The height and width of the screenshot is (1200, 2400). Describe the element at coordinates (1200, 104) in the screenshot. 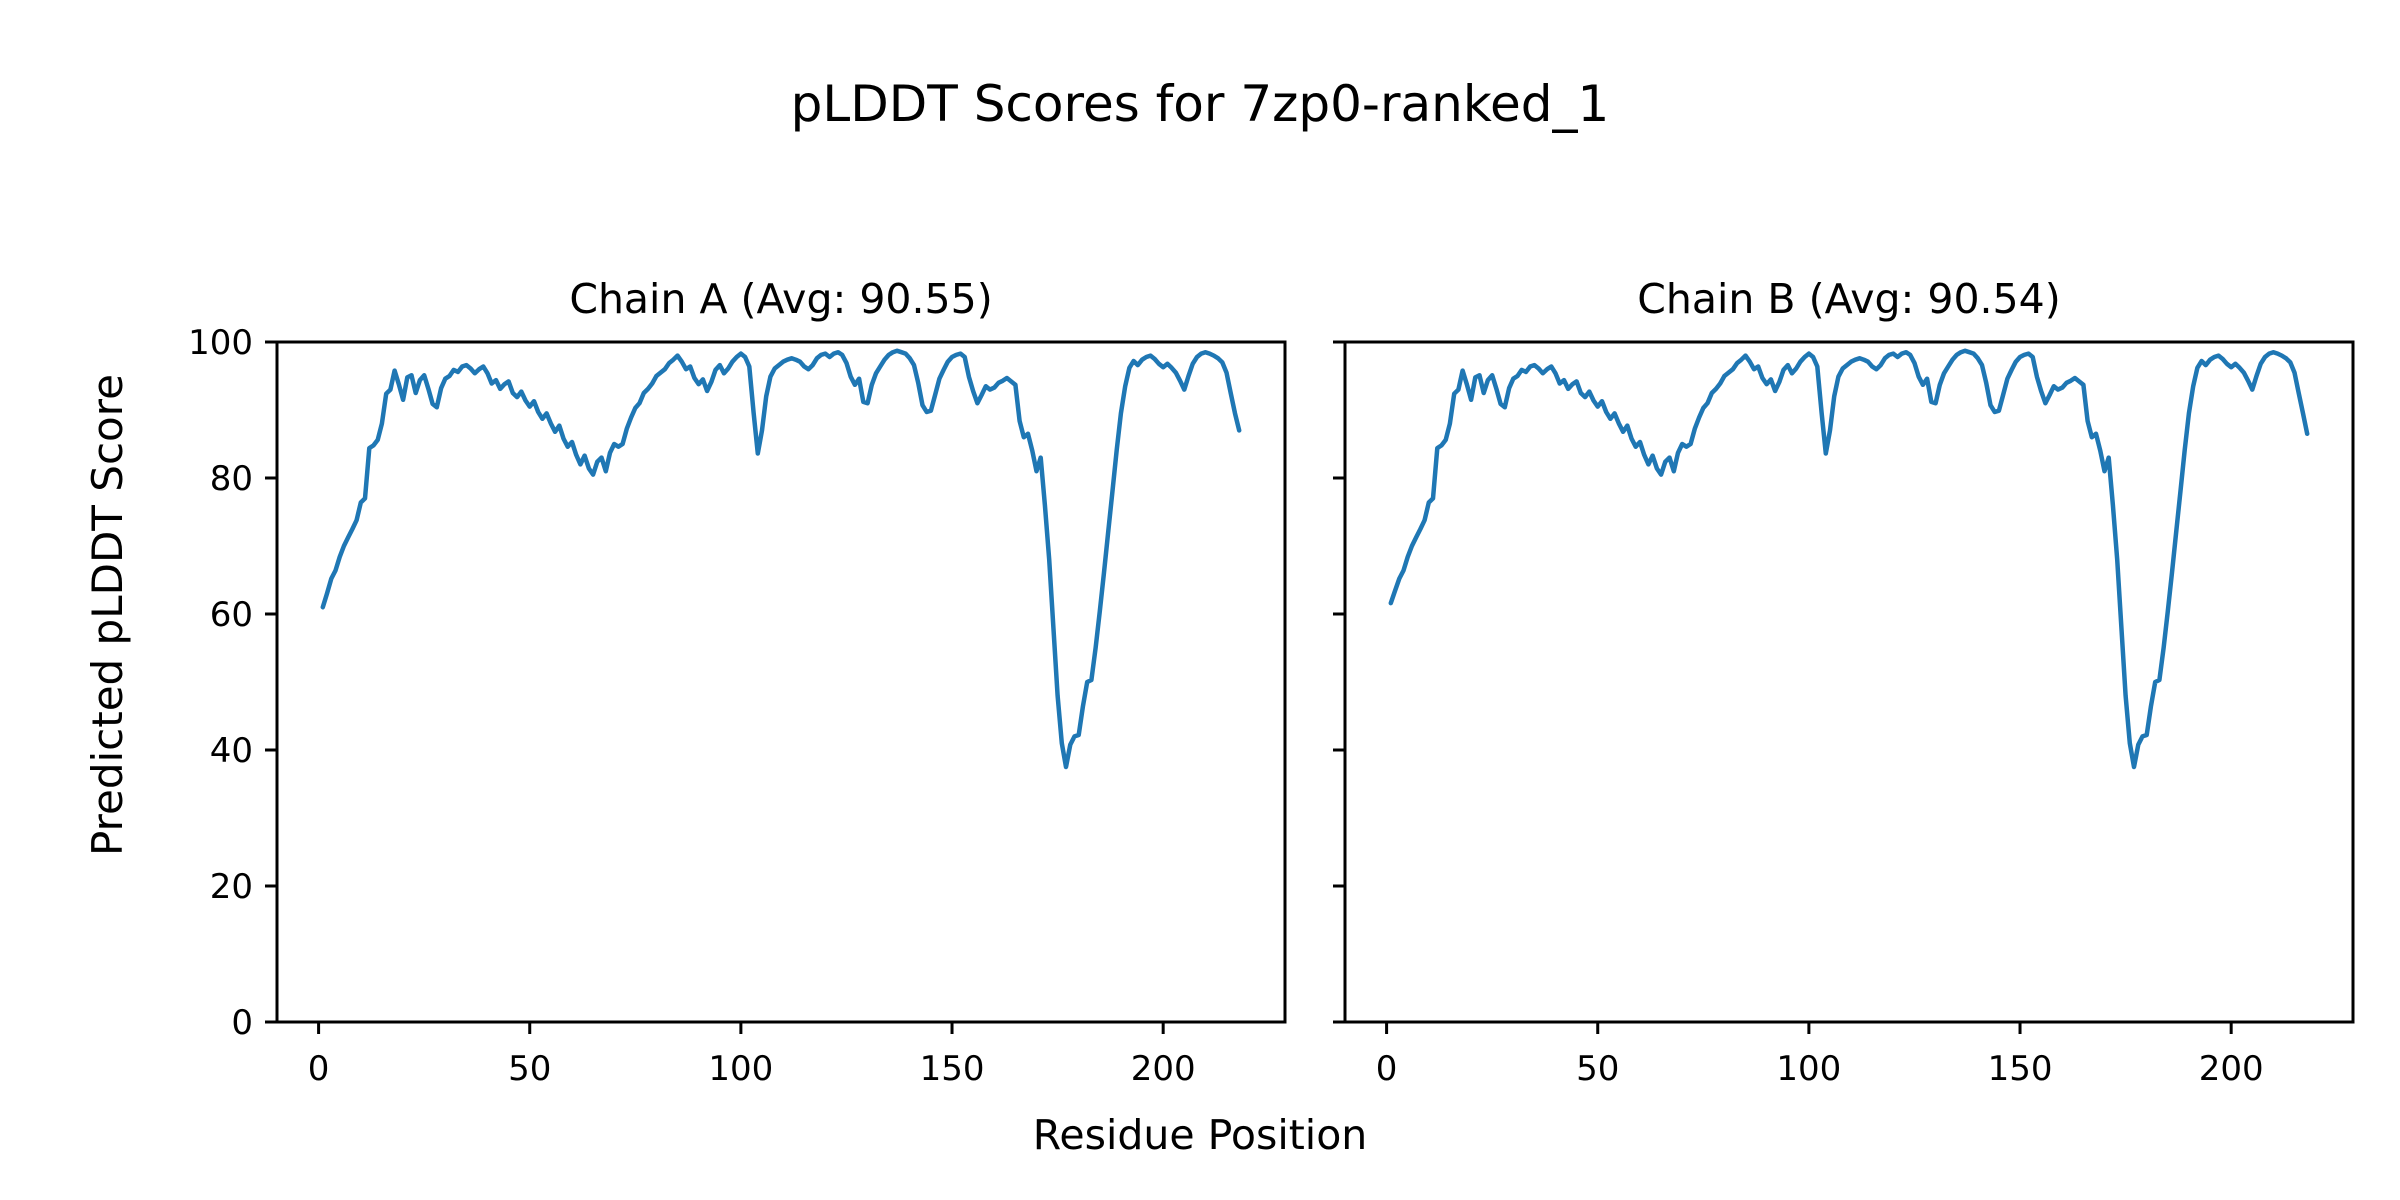

I see `figure-title: pLDDT Scores for 7zp0-ranked_1` at that location.